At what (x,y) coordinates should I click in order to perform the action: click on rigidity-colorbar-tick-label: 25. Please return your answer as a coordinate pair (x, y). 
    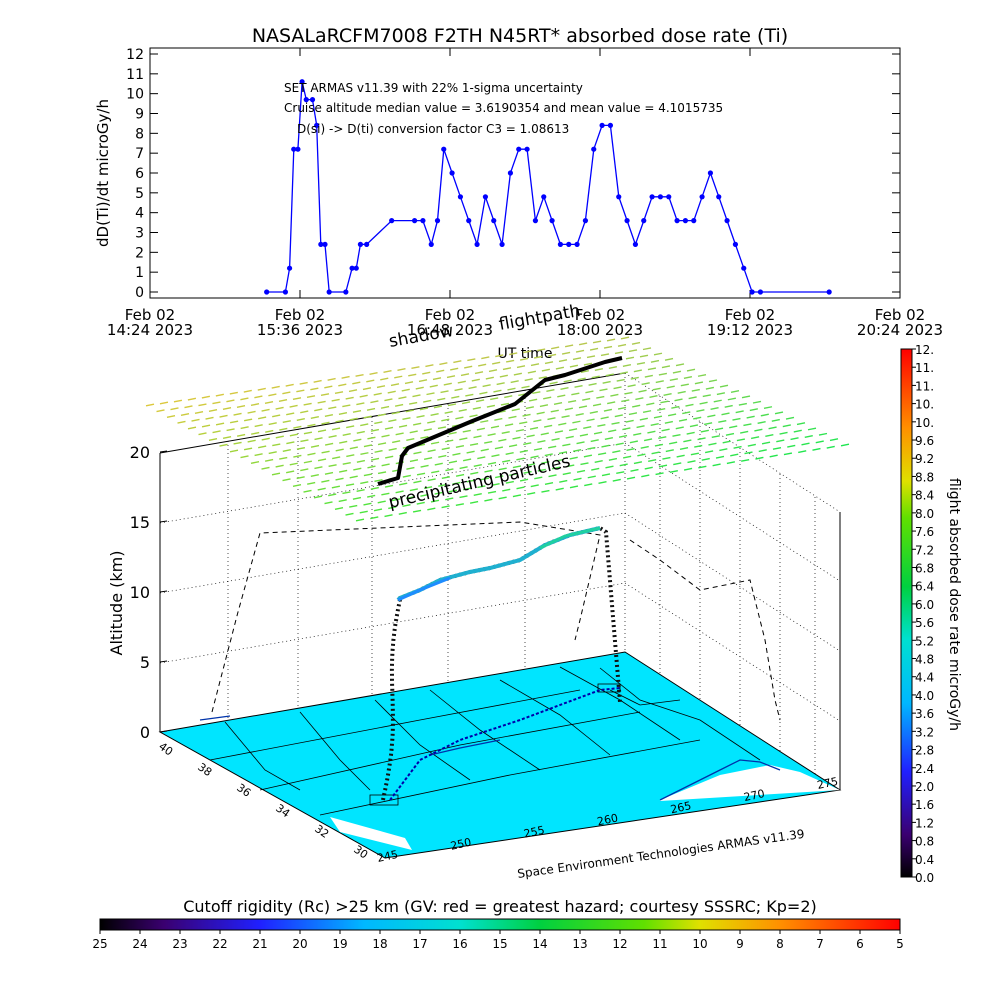
    Looking at the image, I should click on (99, 944).